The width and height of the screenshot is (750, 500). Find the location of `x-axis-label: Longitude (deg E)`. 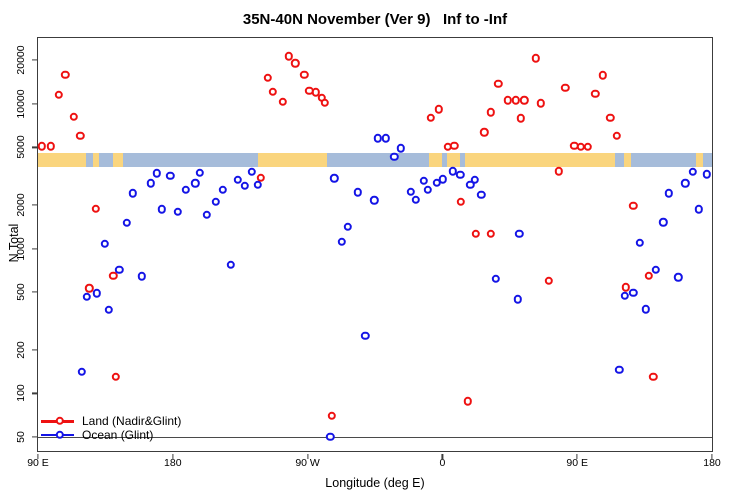

x-axis-label: Longitude (deg E) is located at coordinates (375, 483).